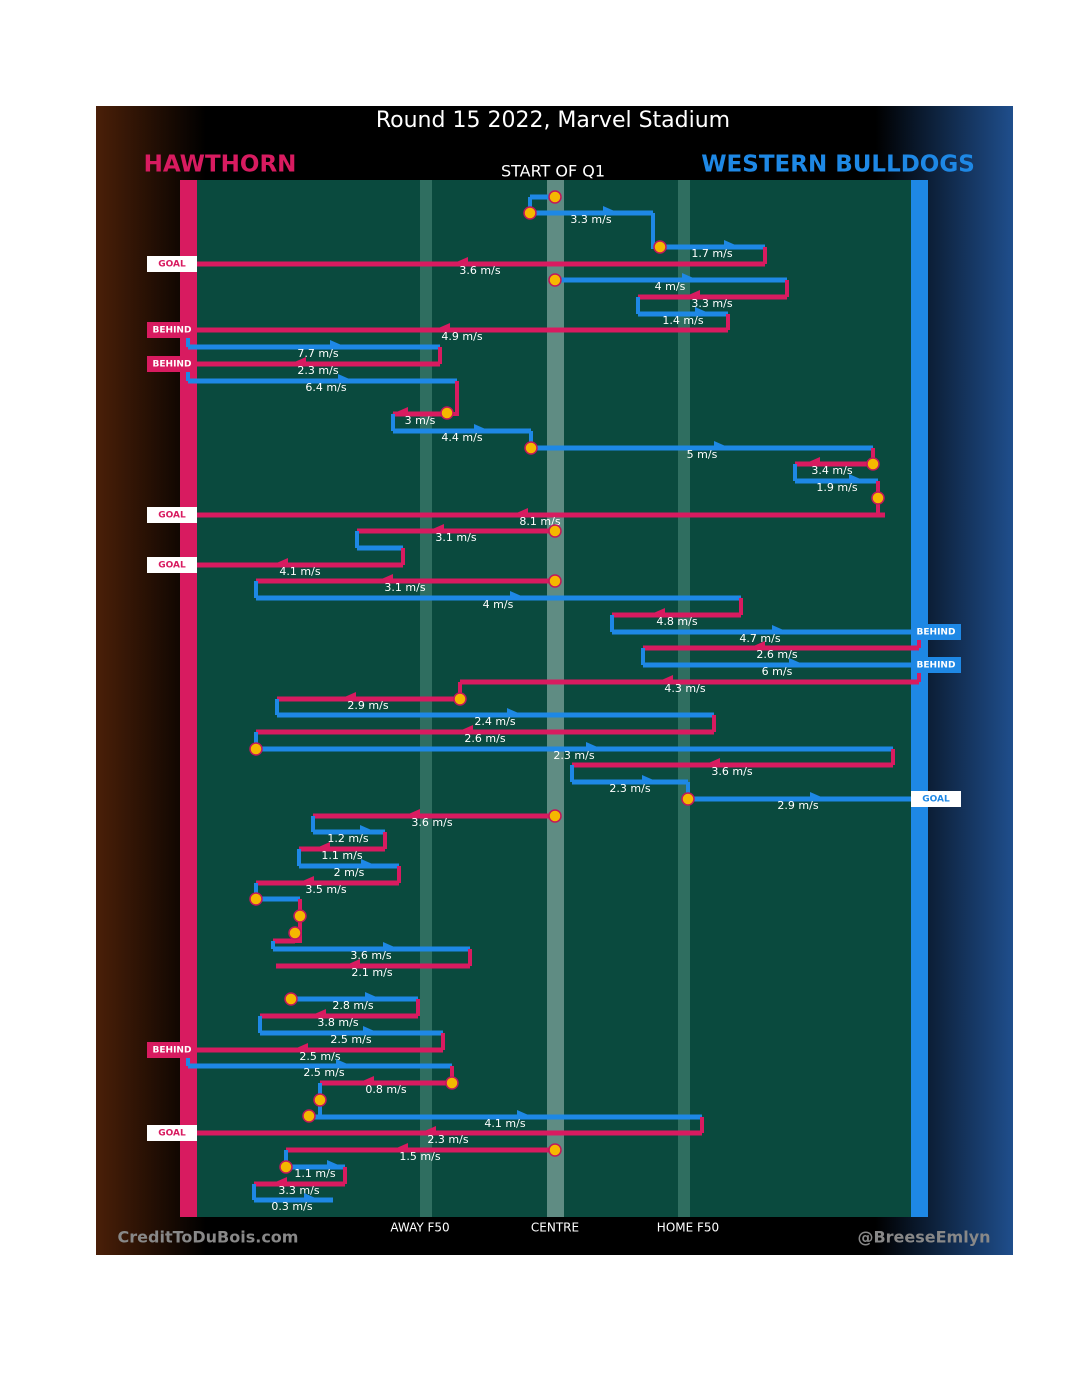 This screenshot has height=1375, width=1080. What do you see at coordinates (325, 889) in the screenshot?
I see `speed-label: 3.5 m/s` at bounding box center [325, 889].